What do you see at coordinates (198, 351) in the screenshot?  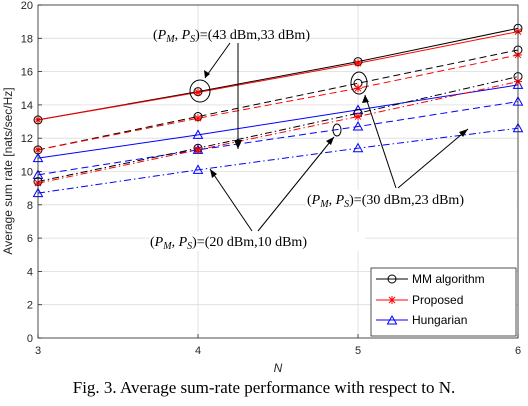 I see `x-tick-label: 4` at bounding box center [198, 351].